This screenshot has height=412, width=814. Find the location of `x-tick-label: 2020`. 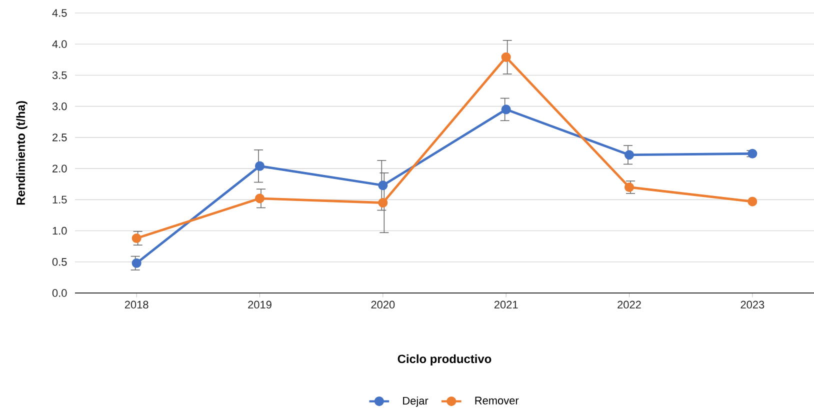

x-tick-label: 2020 is located at coordinates (383, 304).